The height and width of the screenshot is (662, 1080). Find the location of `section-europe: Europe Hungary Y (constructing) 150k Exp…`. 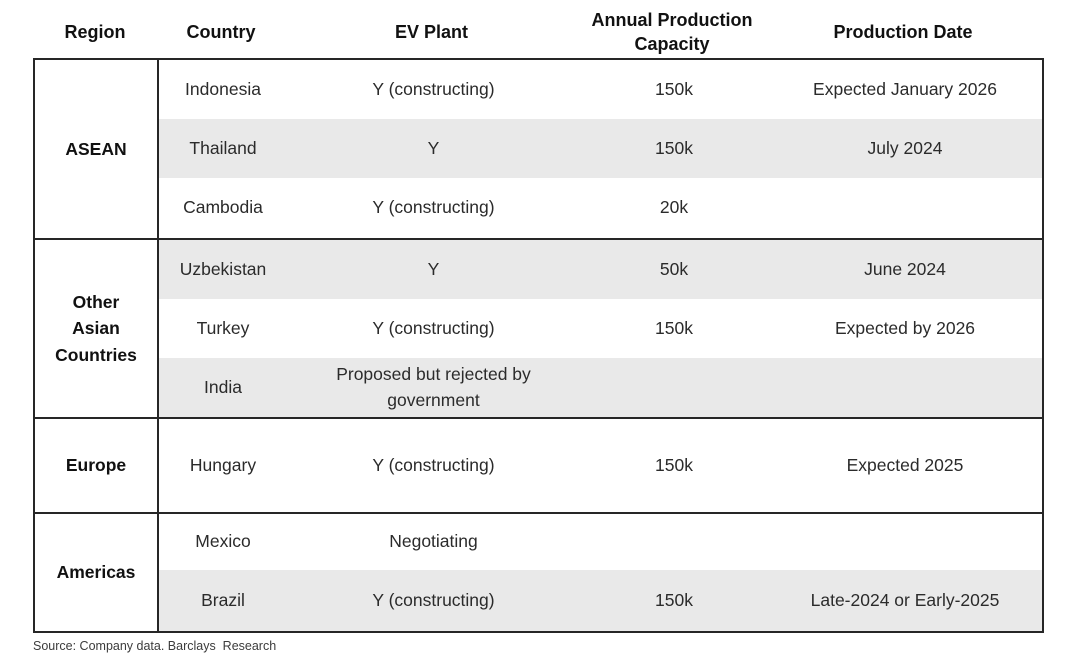

section-europe: Europe Hungary Y (constructing) 150k Exp… is located at coordinates (538, 464).